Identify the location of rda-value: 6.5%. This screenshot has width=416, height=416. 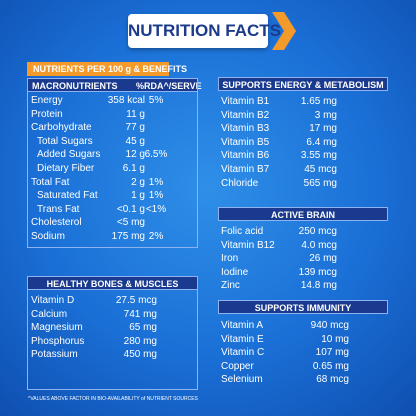
(156, 155).